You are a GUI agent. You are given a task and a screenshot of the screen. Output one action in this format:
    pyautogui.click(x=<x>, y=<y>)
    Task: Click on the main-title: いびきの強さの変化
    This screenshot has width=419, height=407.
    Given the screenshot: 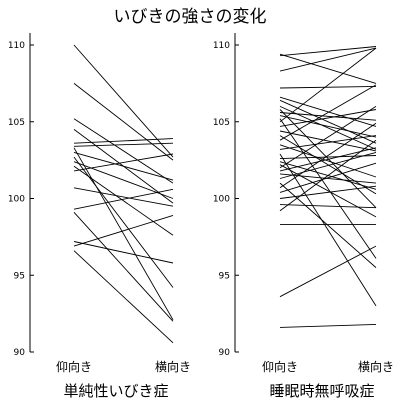 What is the action you would take?
    pyautogui.click(x=190, y=17)
    